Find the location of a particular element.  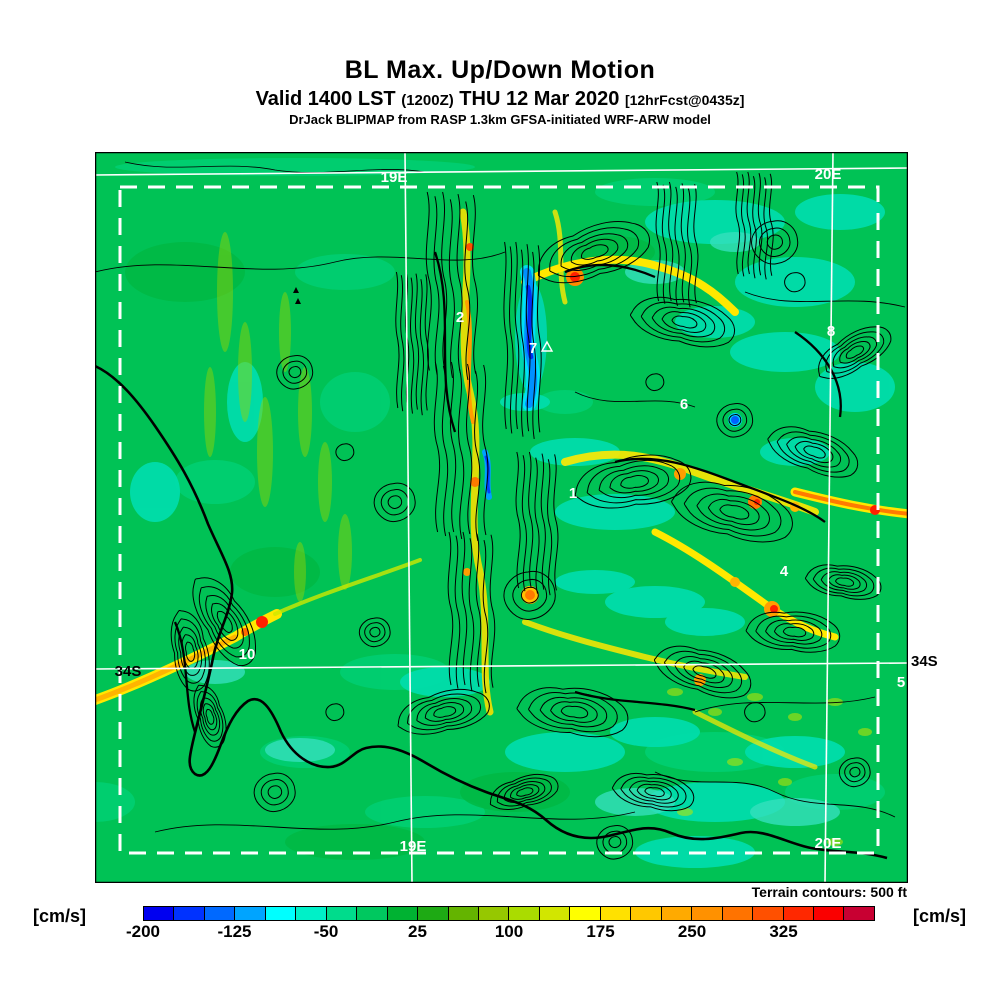

site-label-4: 4 is located at coordinates (784, 571).